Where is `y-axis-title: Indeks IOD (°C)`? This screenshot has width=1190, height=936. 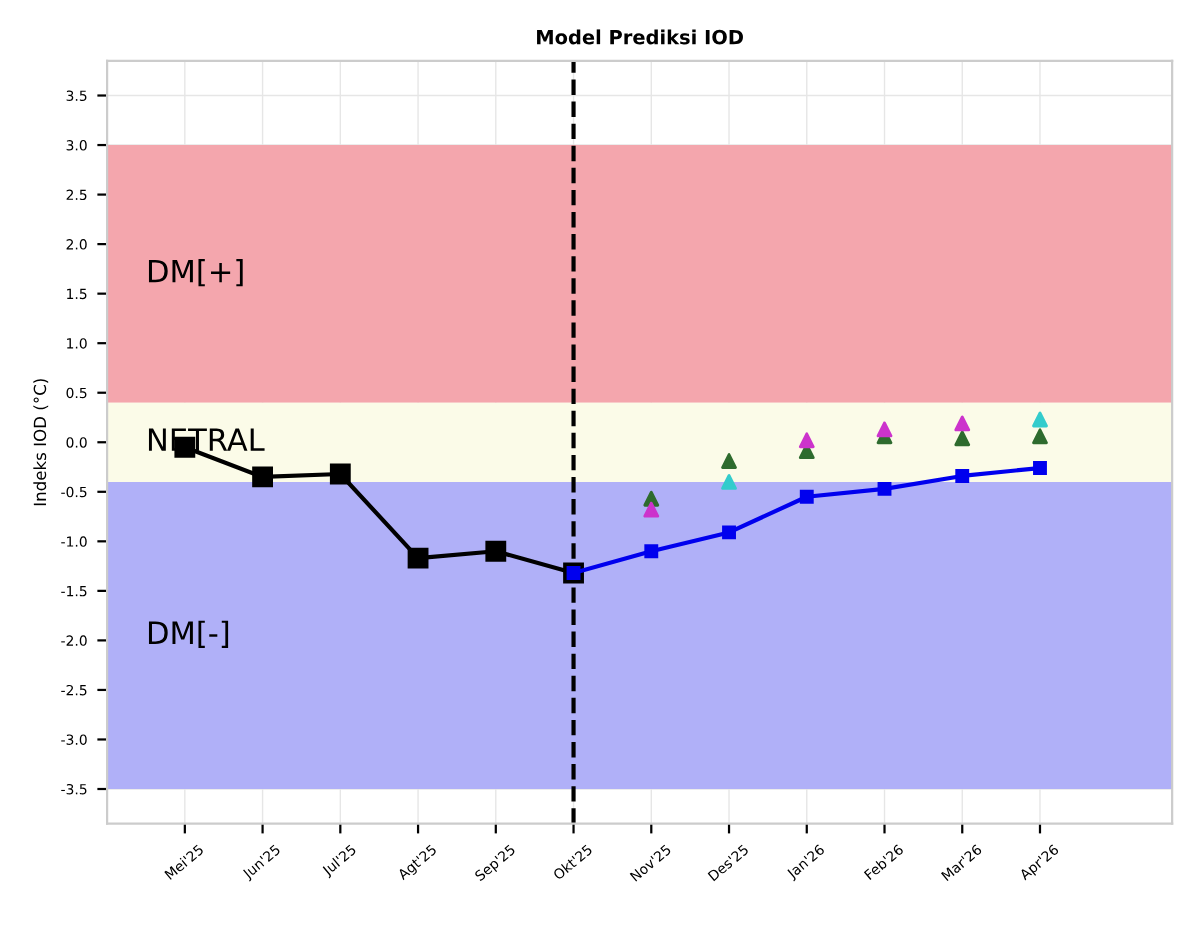
y-axis-title: Indeks IOD (°C) is located at coordinates (41, 442).